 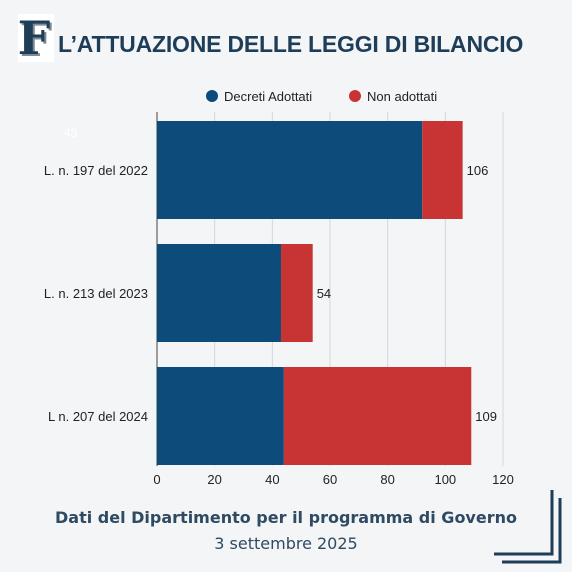 I want to click on x-tick-label: 20, so click(x=214, y=479).